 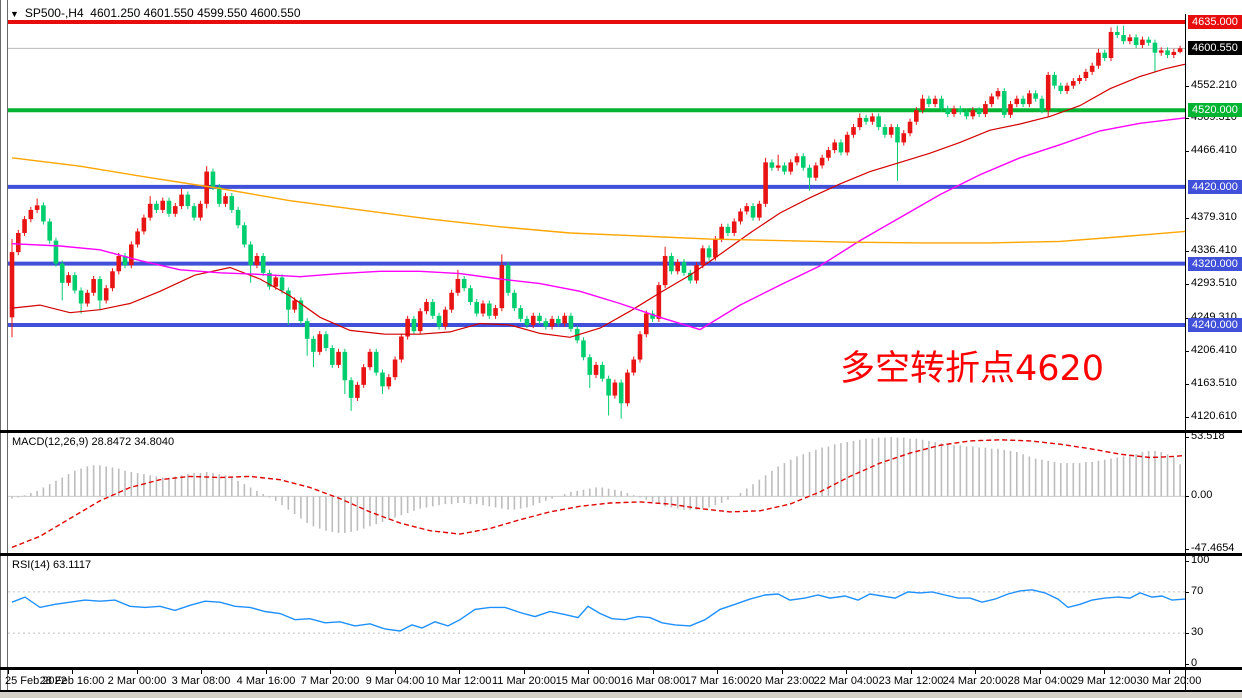 I want to click on macd-tick-label: -47.4654, so click(x=1213, y=548).